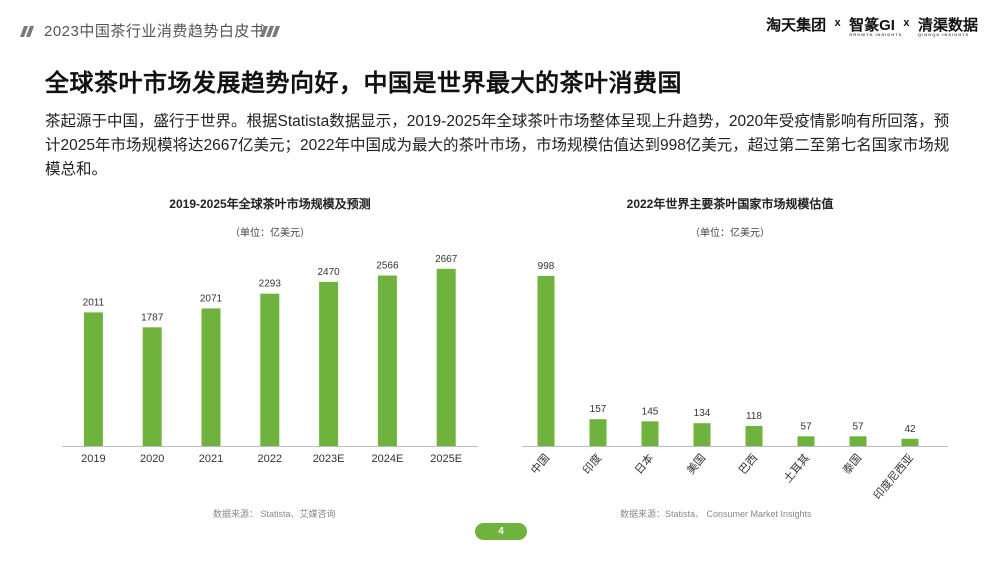  I want to click on brand-qingqu-sub: QINGQU INSIGHTS, so click(943, 34).